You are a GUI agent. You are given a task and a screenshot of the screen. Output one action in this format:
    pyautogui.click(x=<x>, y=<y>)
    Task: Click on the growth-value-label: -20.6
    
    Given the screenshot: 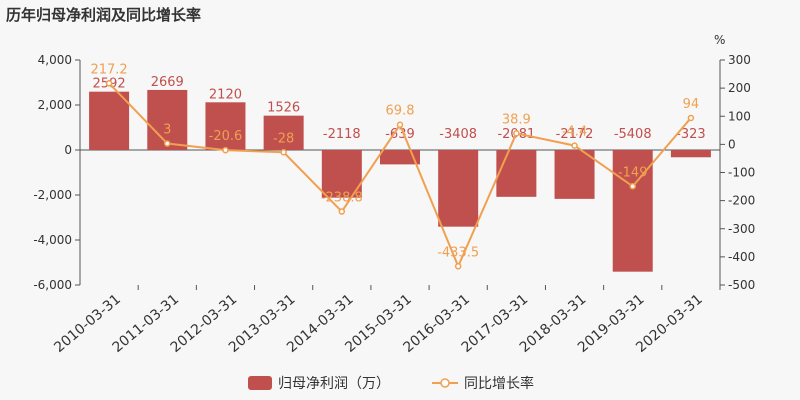 What is the action you would take?
    pyautogui.click(x=226, y=136)
    